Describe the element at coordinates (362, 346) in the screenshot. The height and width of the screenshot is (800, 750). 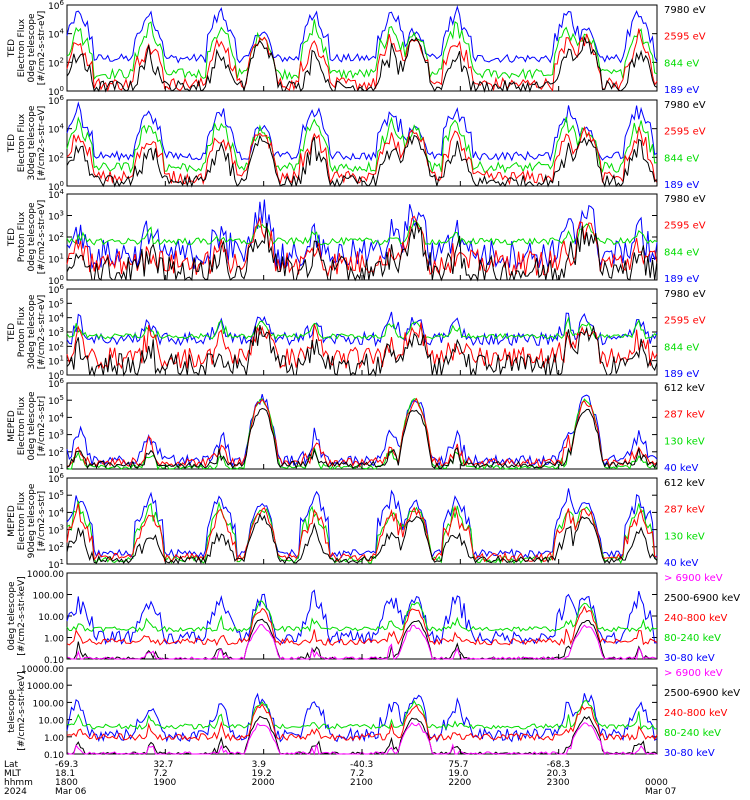
I see `series-line-2595-ev` at that location.